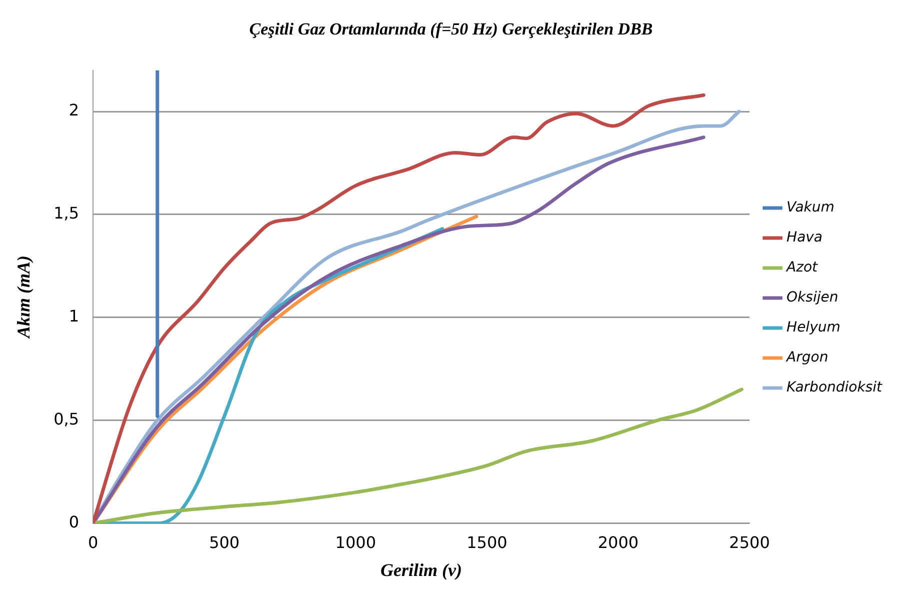 The image size is (902, 606). What do you see at coordinates (834, 388) in the screenshot?
I see `legend-label: Karbondioksit` at bounding box center [834, 388].